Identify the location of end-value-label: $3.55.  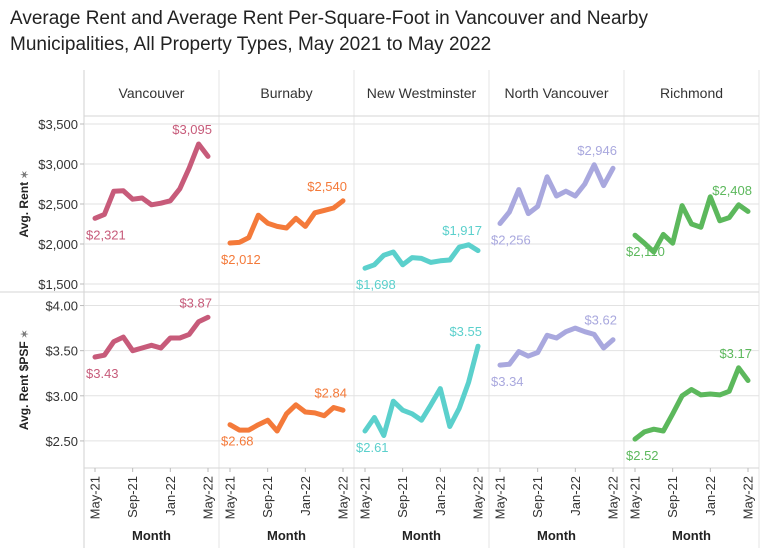
(465, 331).